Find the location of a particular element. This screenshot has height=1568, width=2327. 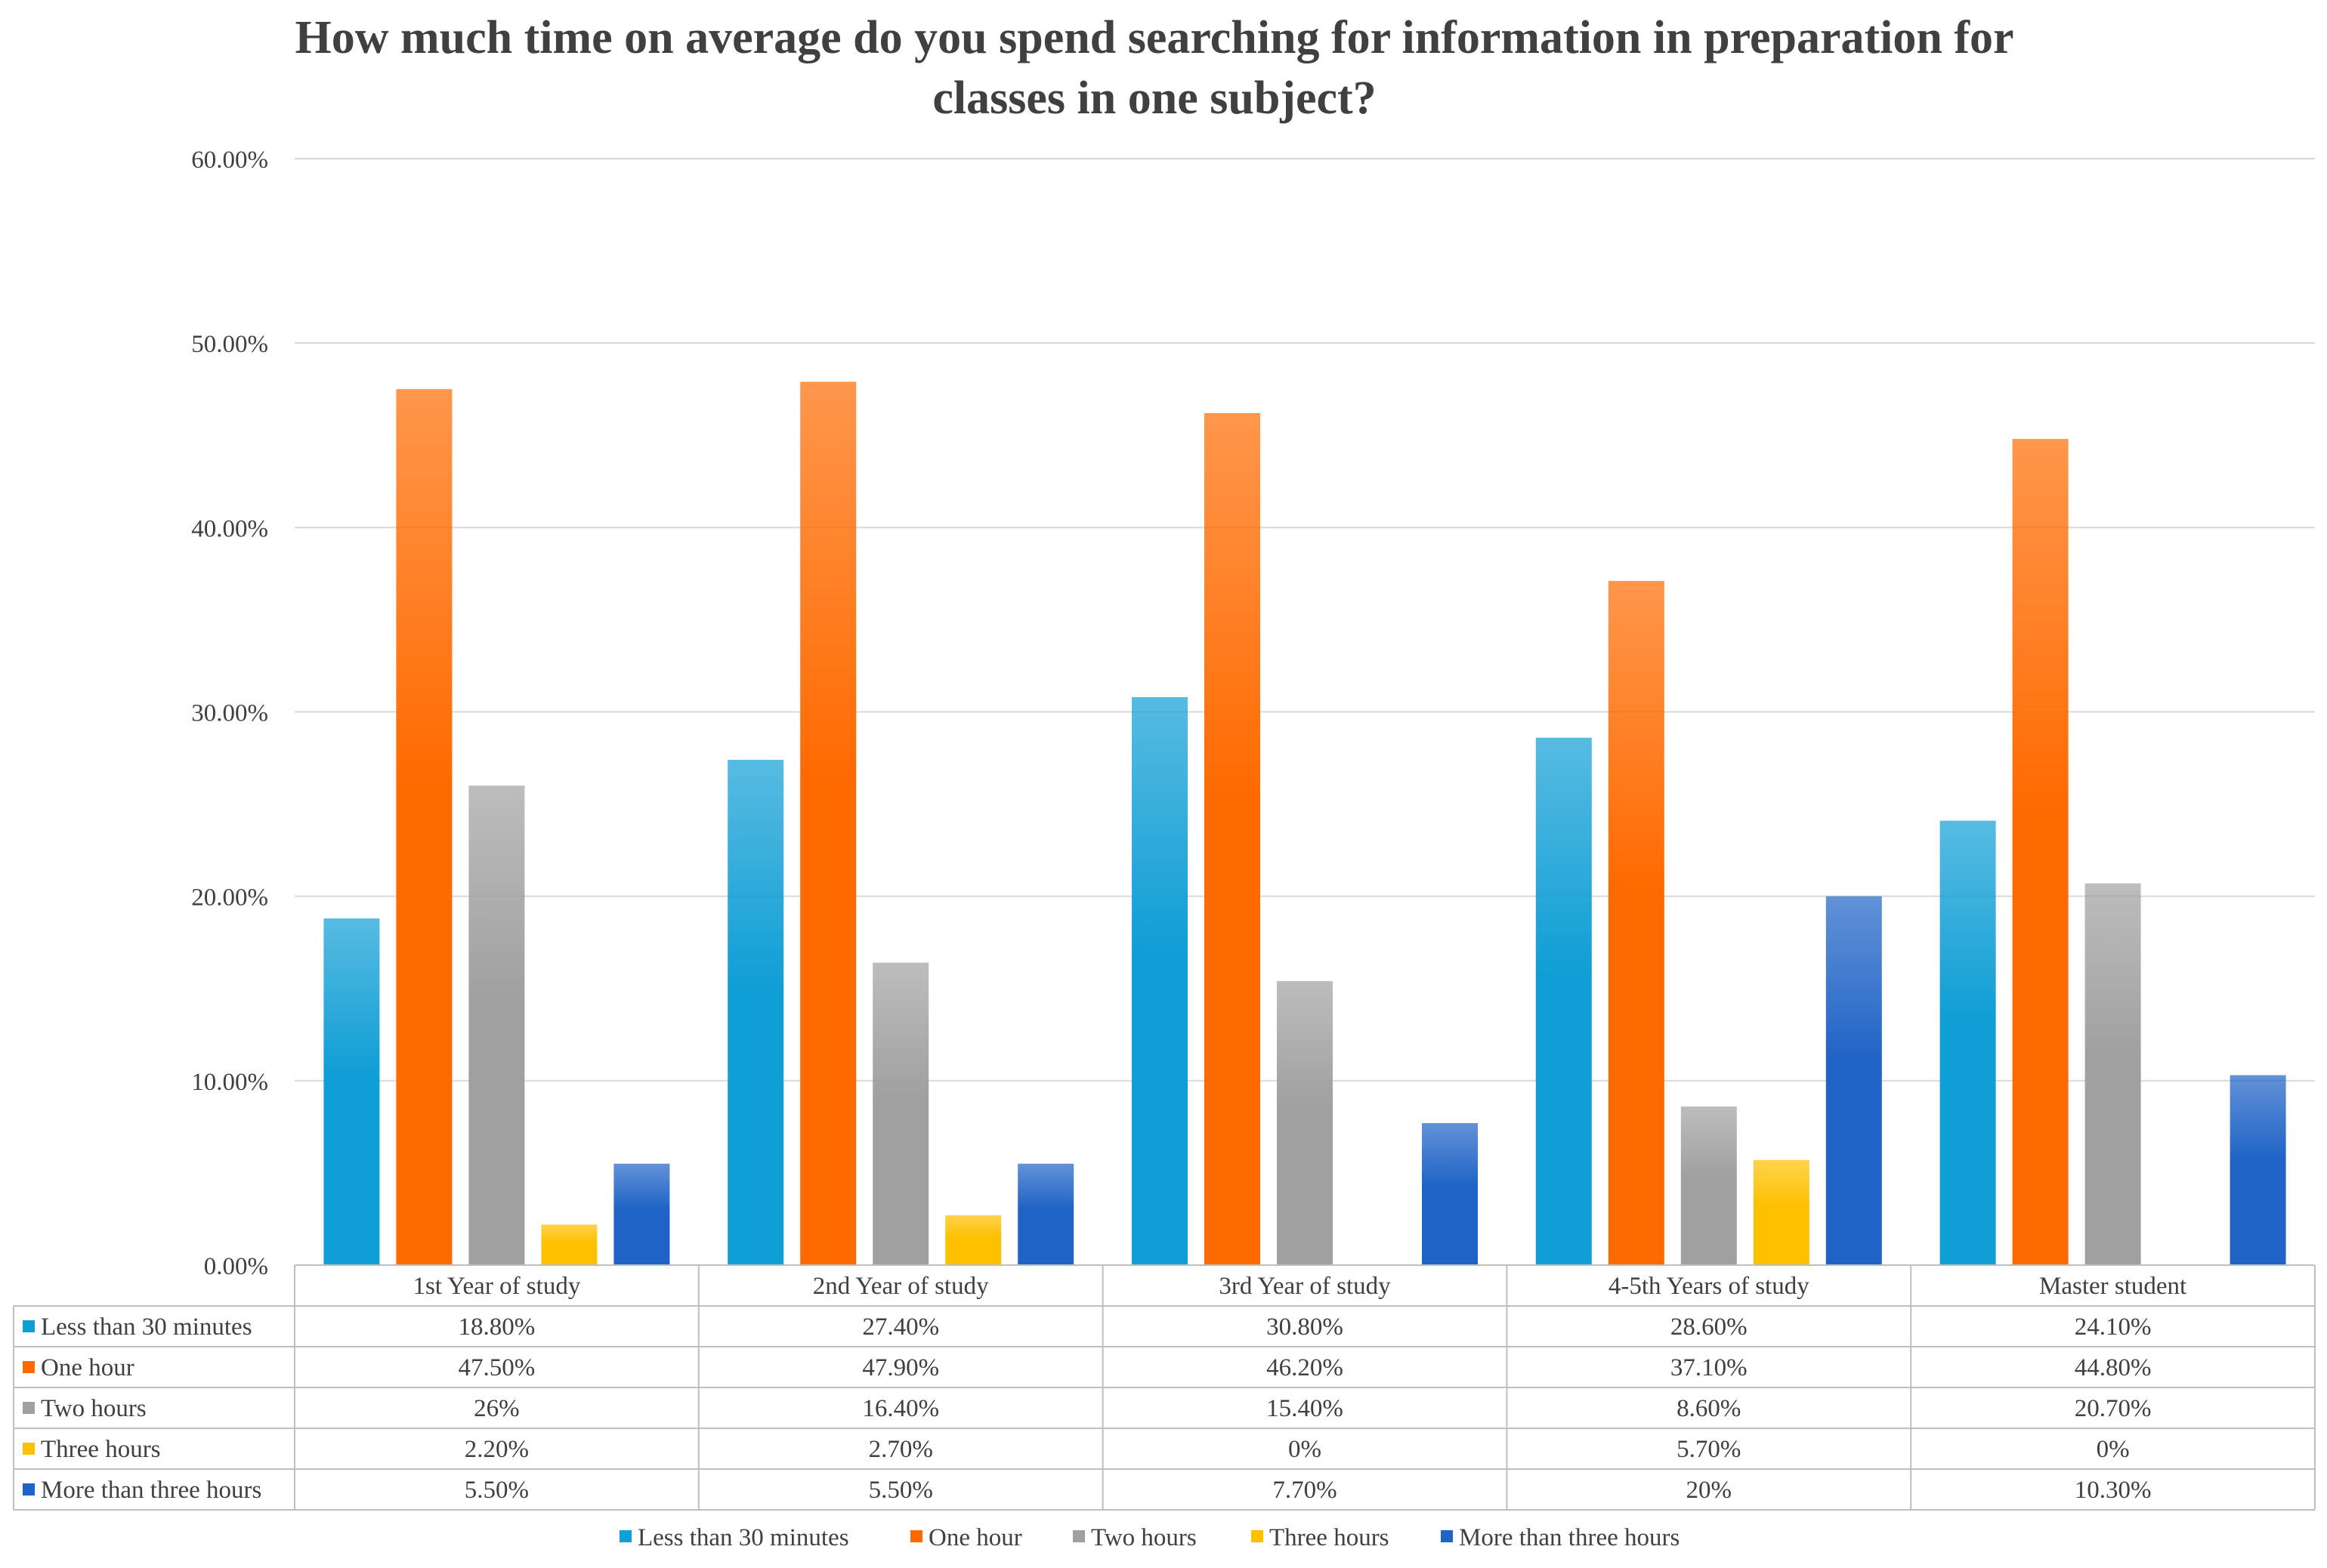

y-tick-label: 30.00% is located at coordinates (229, 713).